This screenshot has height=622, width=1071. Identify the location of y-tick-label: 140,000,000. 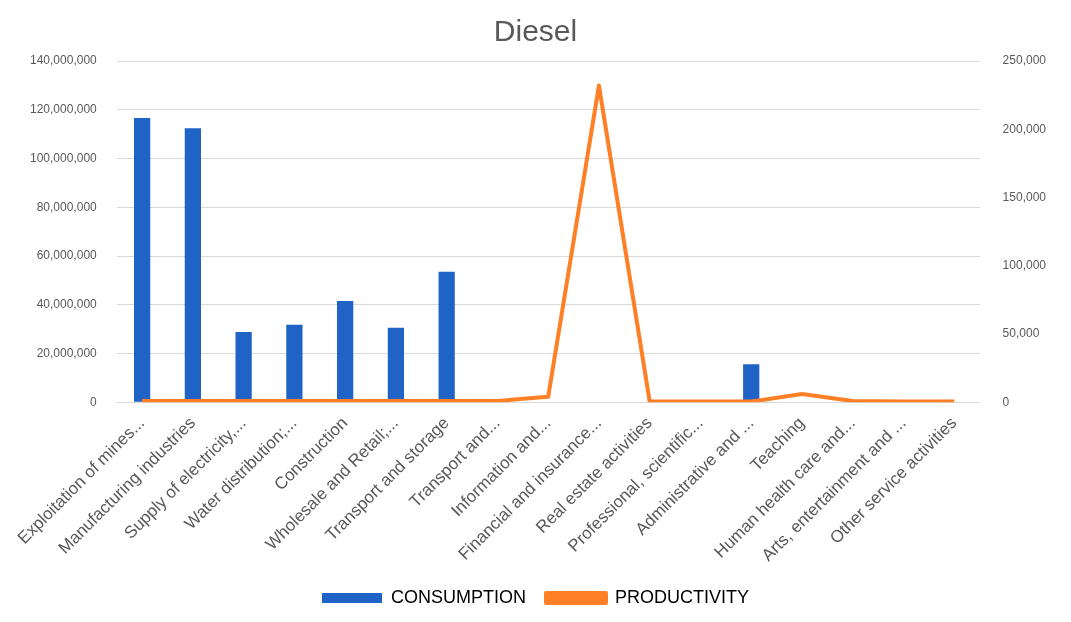
(64, 60).